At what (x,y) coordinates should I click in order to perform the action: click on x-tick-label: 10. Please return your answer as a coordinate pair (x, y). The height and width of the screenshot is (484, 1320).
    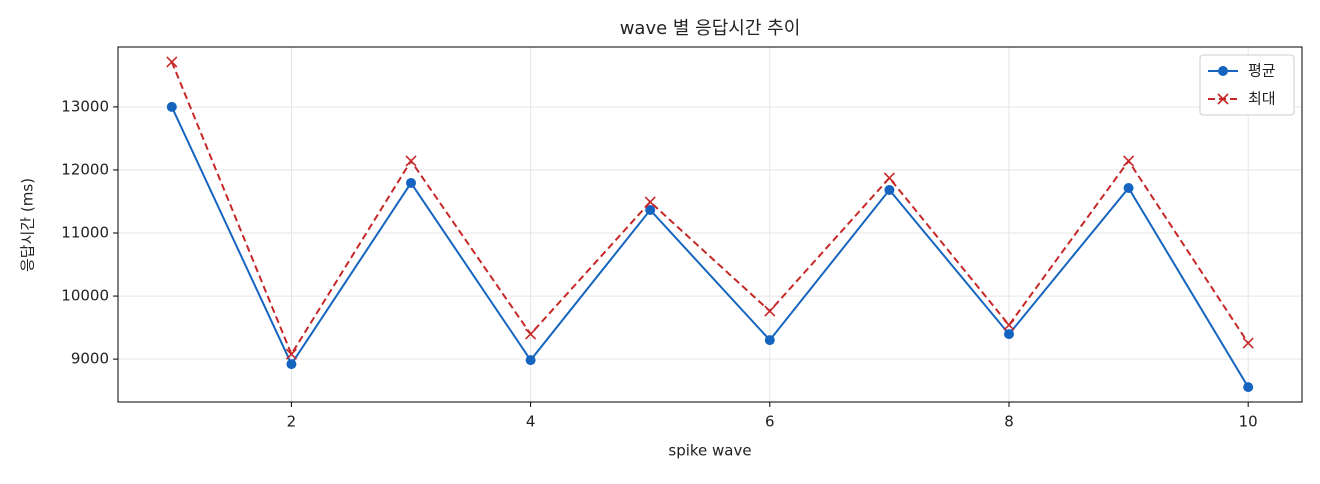
    Looking at the image, I should click on (1248, 422).